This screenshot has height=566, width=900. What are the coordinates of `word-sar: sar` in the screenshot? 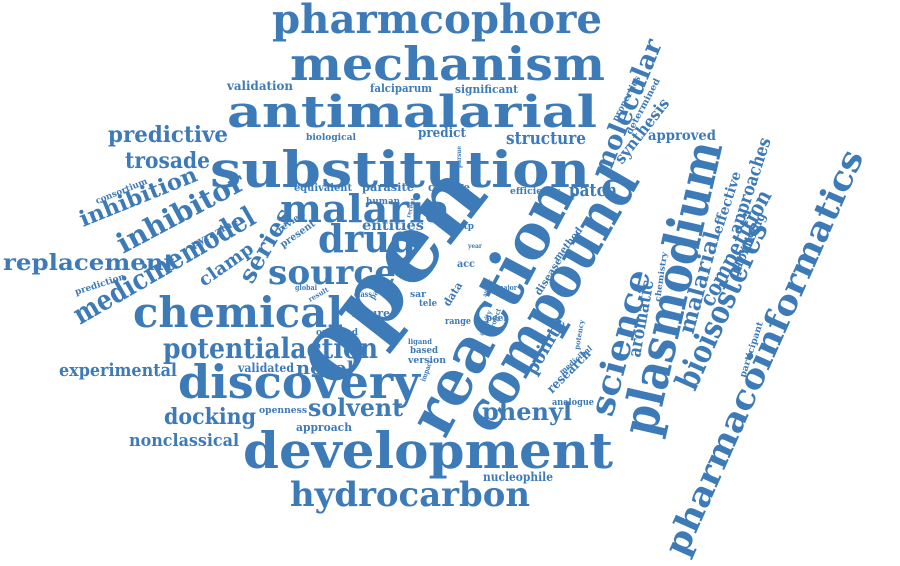 It's located at (418, 295).